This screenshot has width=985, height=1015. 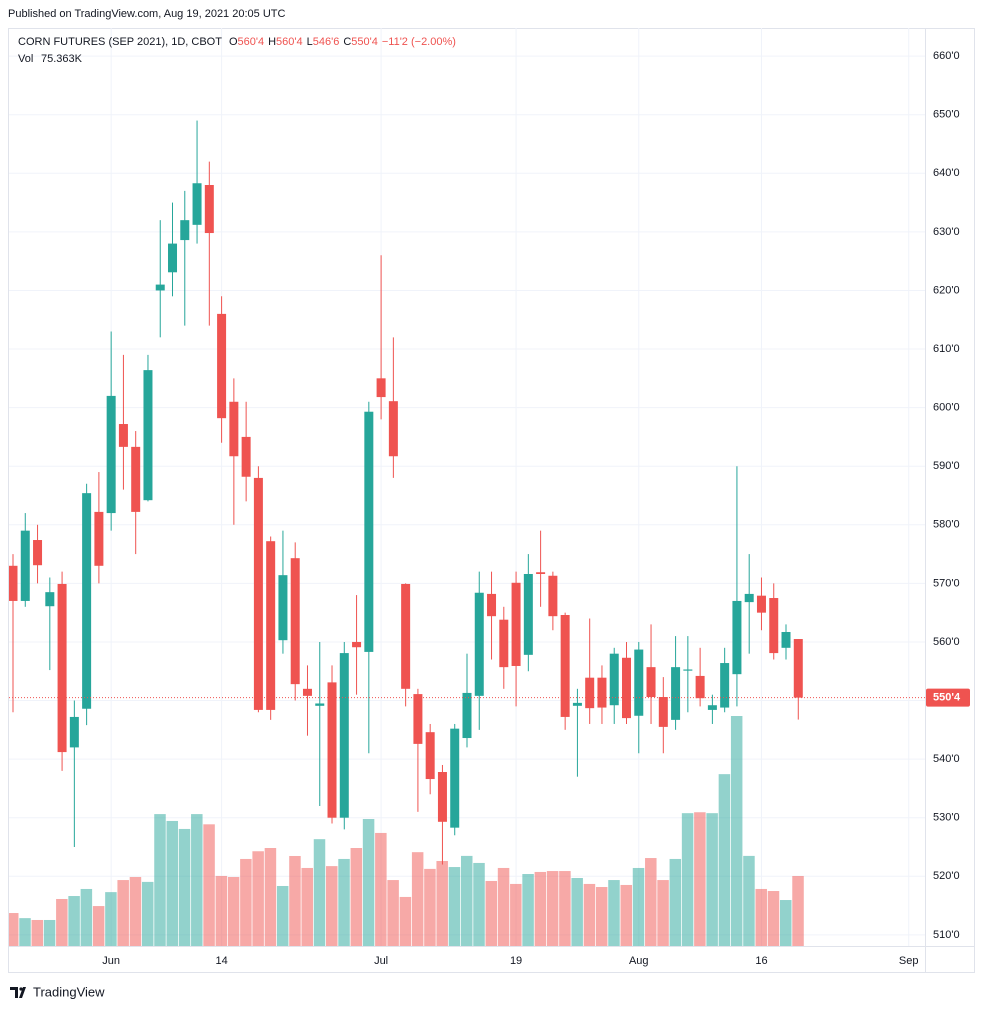 What do you see at coordinates (419, 42) in the screenshot?
I see `price-change: −11'2 (−2.00%)` at bounding box center [419, 42].